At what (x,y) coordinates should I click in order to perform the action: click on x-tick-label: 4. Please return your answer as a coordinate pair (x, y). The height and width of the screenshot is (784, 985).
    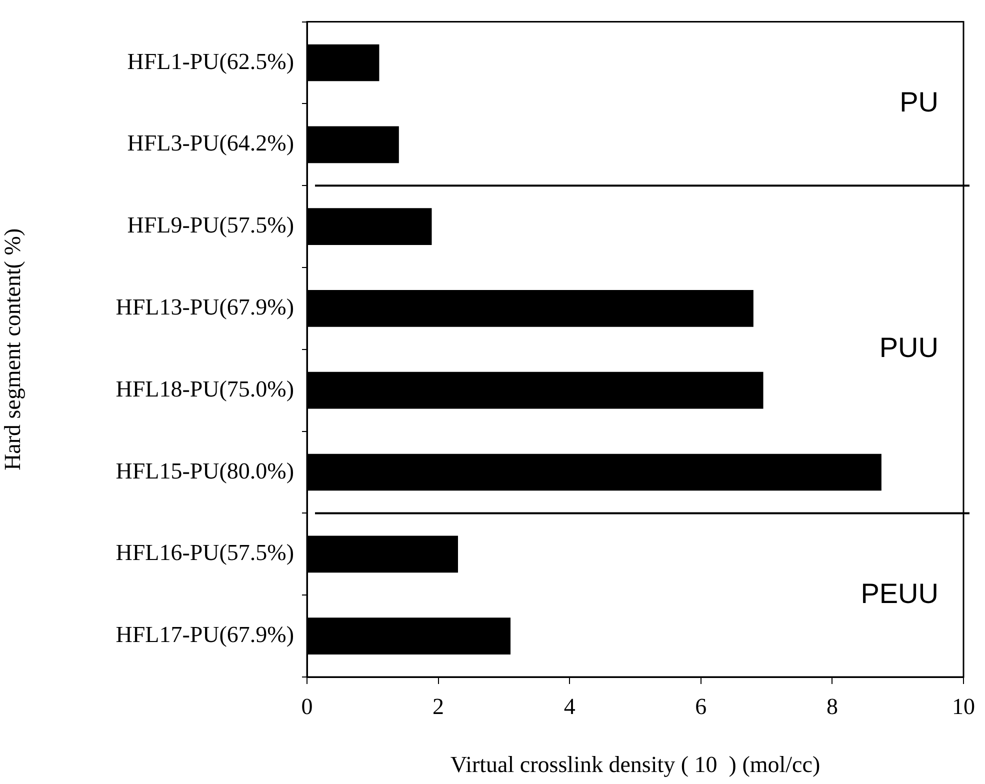
    Looking at the image, I should click on (570, 706).